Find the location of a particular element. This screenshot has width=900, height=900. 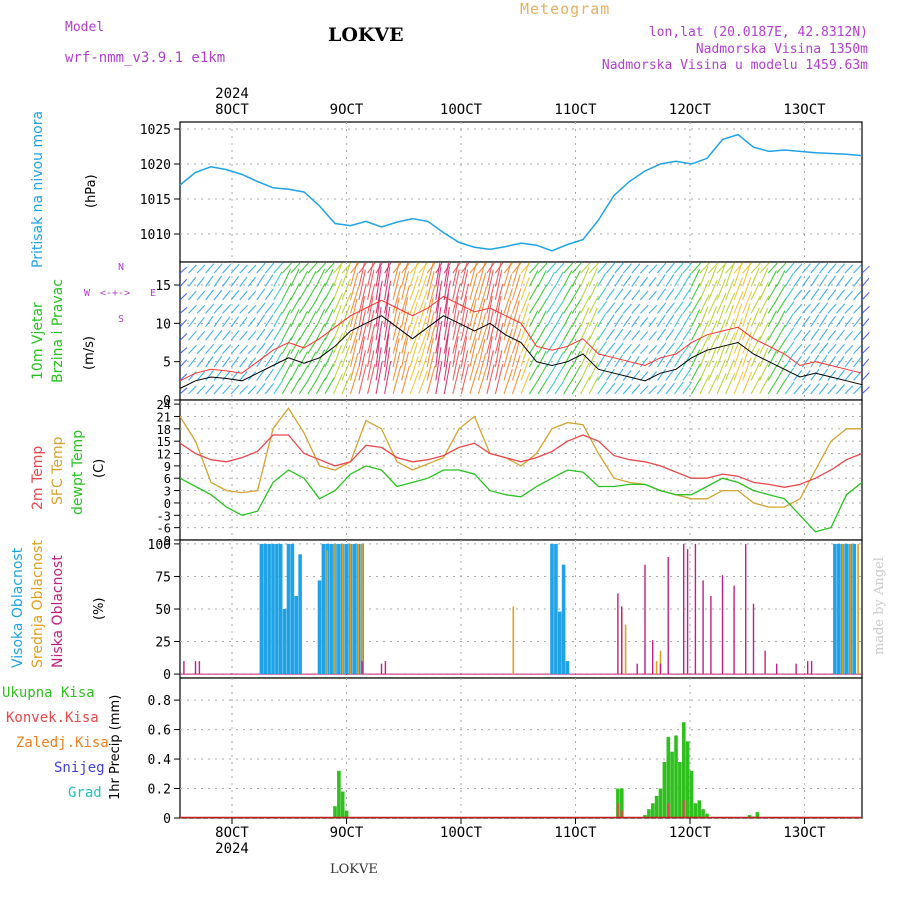

bottom-day-label: 11OCT is located at coordinates (575, 833).